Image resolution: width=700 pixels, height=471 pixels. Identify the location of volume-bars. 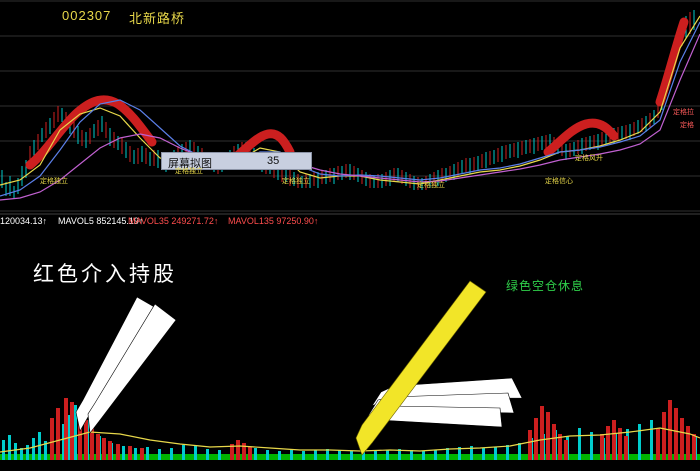
(350, 429).